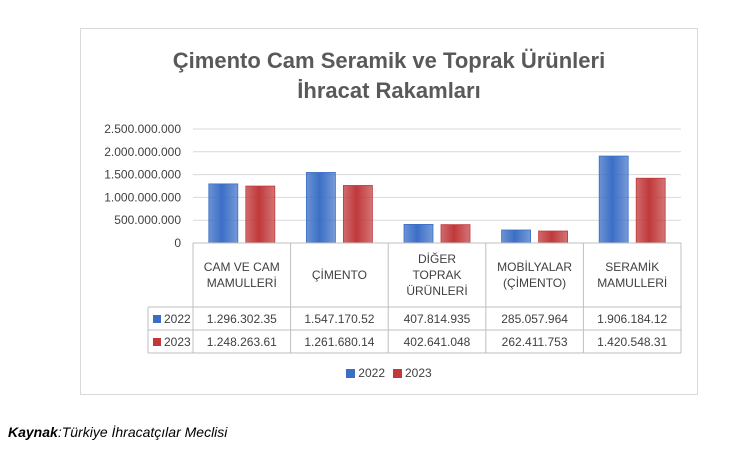 The width and height of the screenshot is (741, 452). I want to click on category-label: SERAMİK, so click(632, 267).